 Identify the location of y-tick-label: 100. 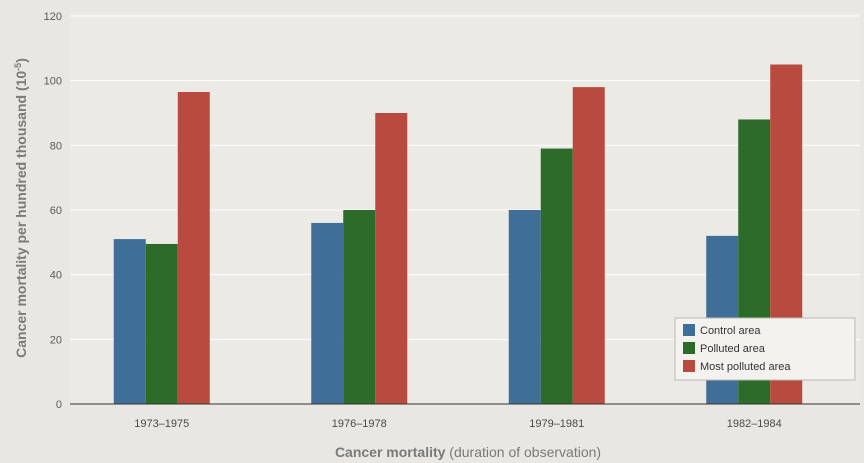
(53, 82).